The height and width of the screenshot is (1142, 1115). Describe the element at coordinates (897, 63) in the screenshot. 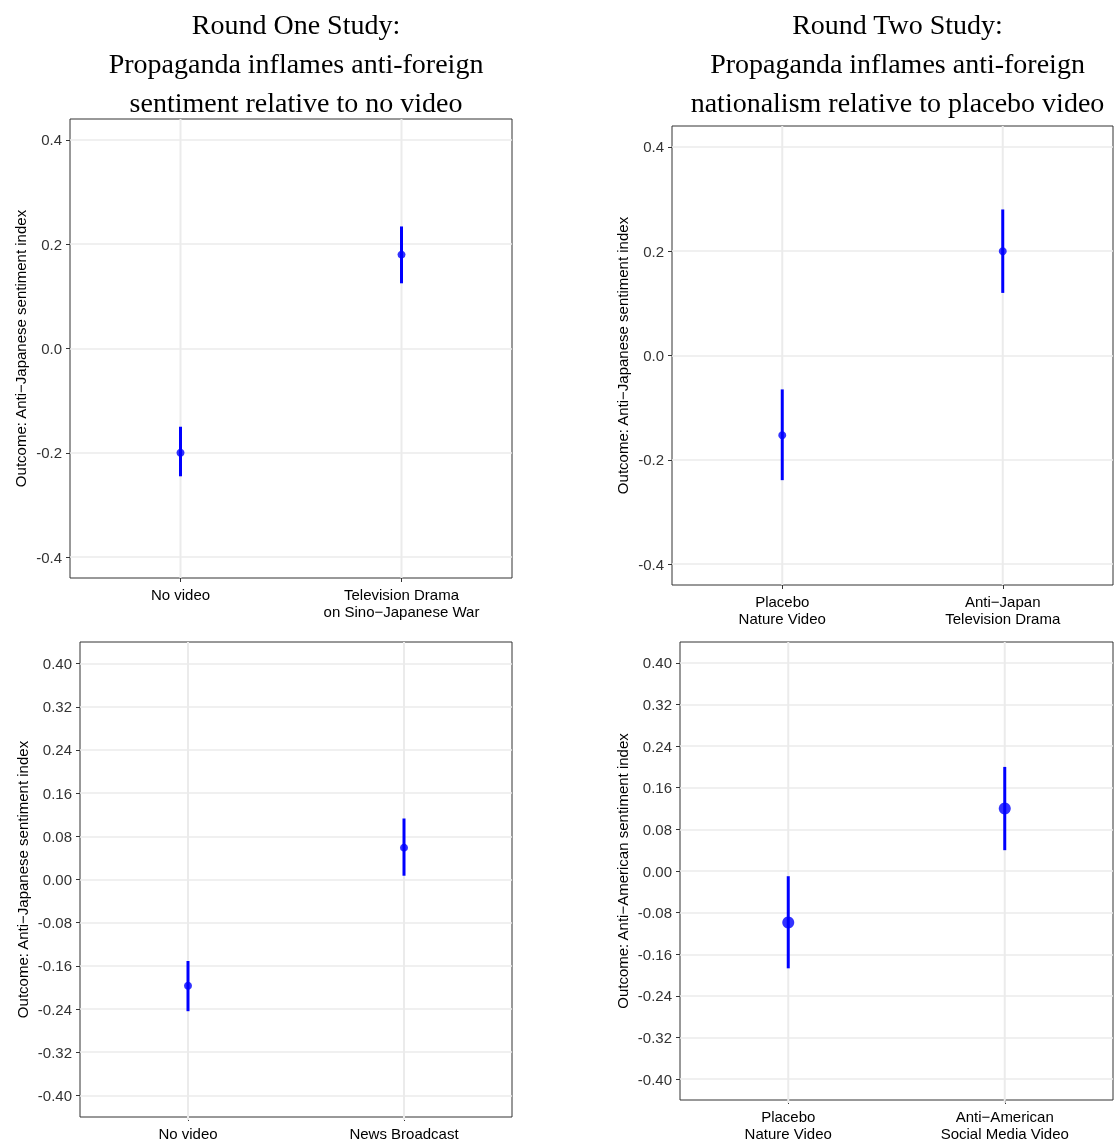

I see `chart-title: Round Two Study: Propaganda inflames anti-foreign nationalism relative to placebo video` at that location.